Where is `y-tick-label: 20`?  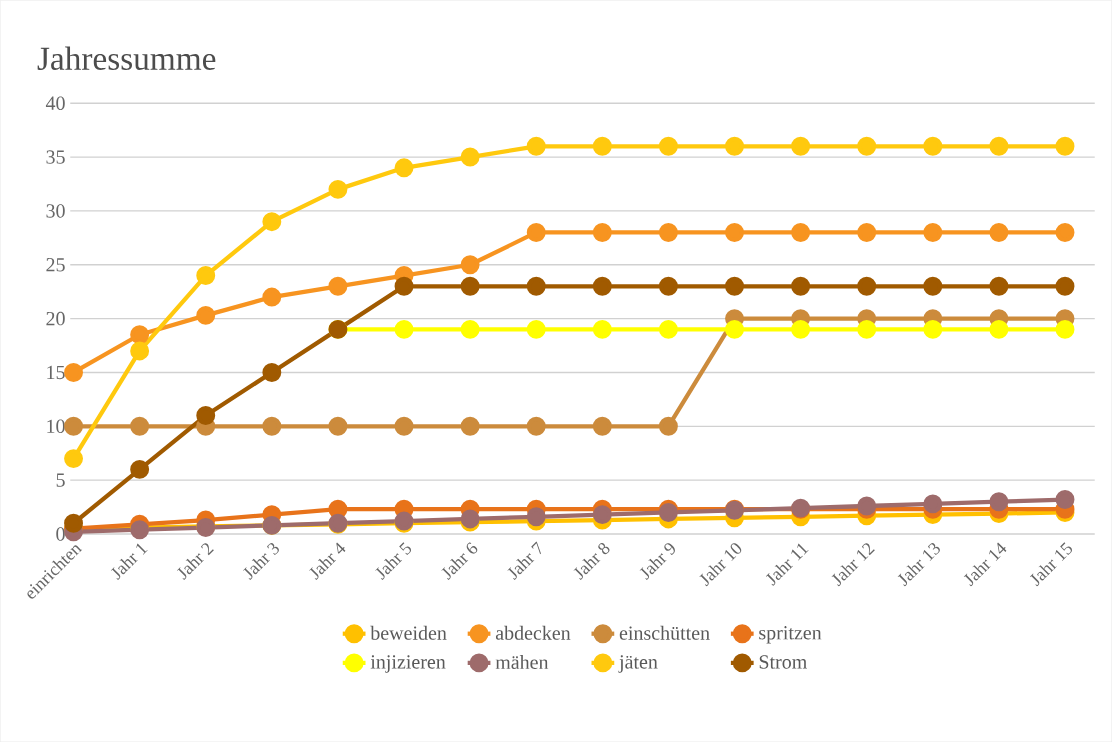
y-tick-label: 20 is located at coordinates (55, 318).